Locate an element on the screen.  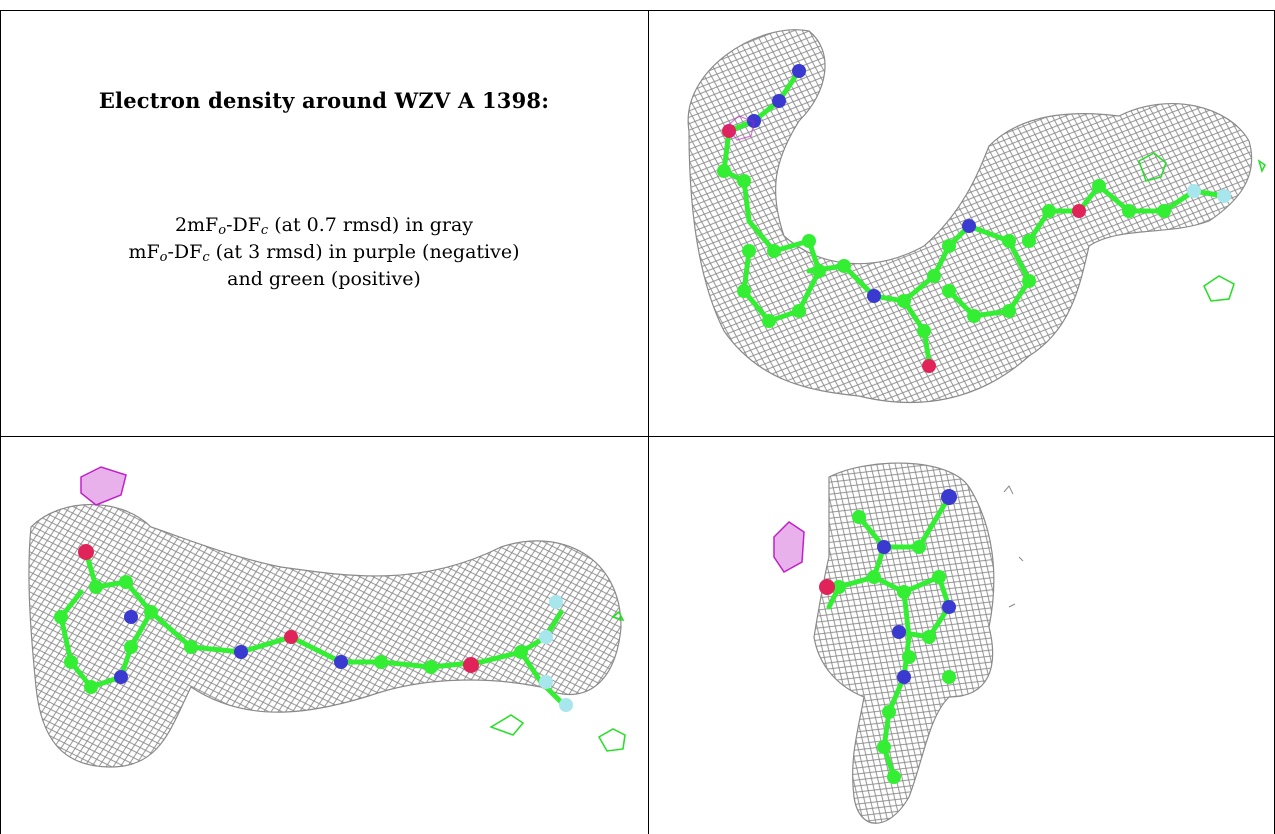
gray-density-fragments is located at coordinates (1013, 546).